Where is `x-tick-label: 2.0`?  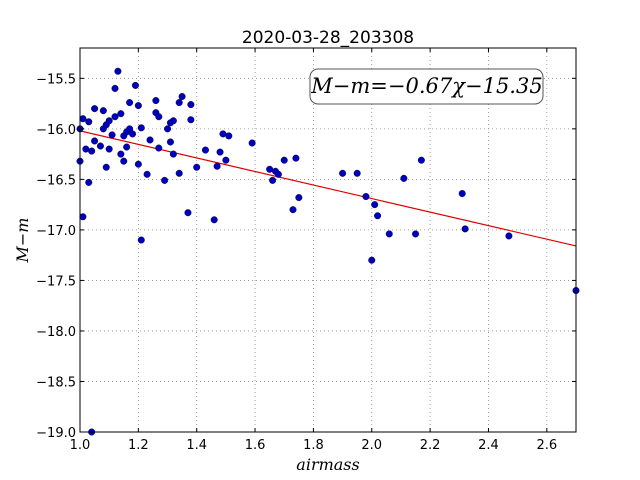 x-tick-label: 2.0 is located at coordinates (371, 445).